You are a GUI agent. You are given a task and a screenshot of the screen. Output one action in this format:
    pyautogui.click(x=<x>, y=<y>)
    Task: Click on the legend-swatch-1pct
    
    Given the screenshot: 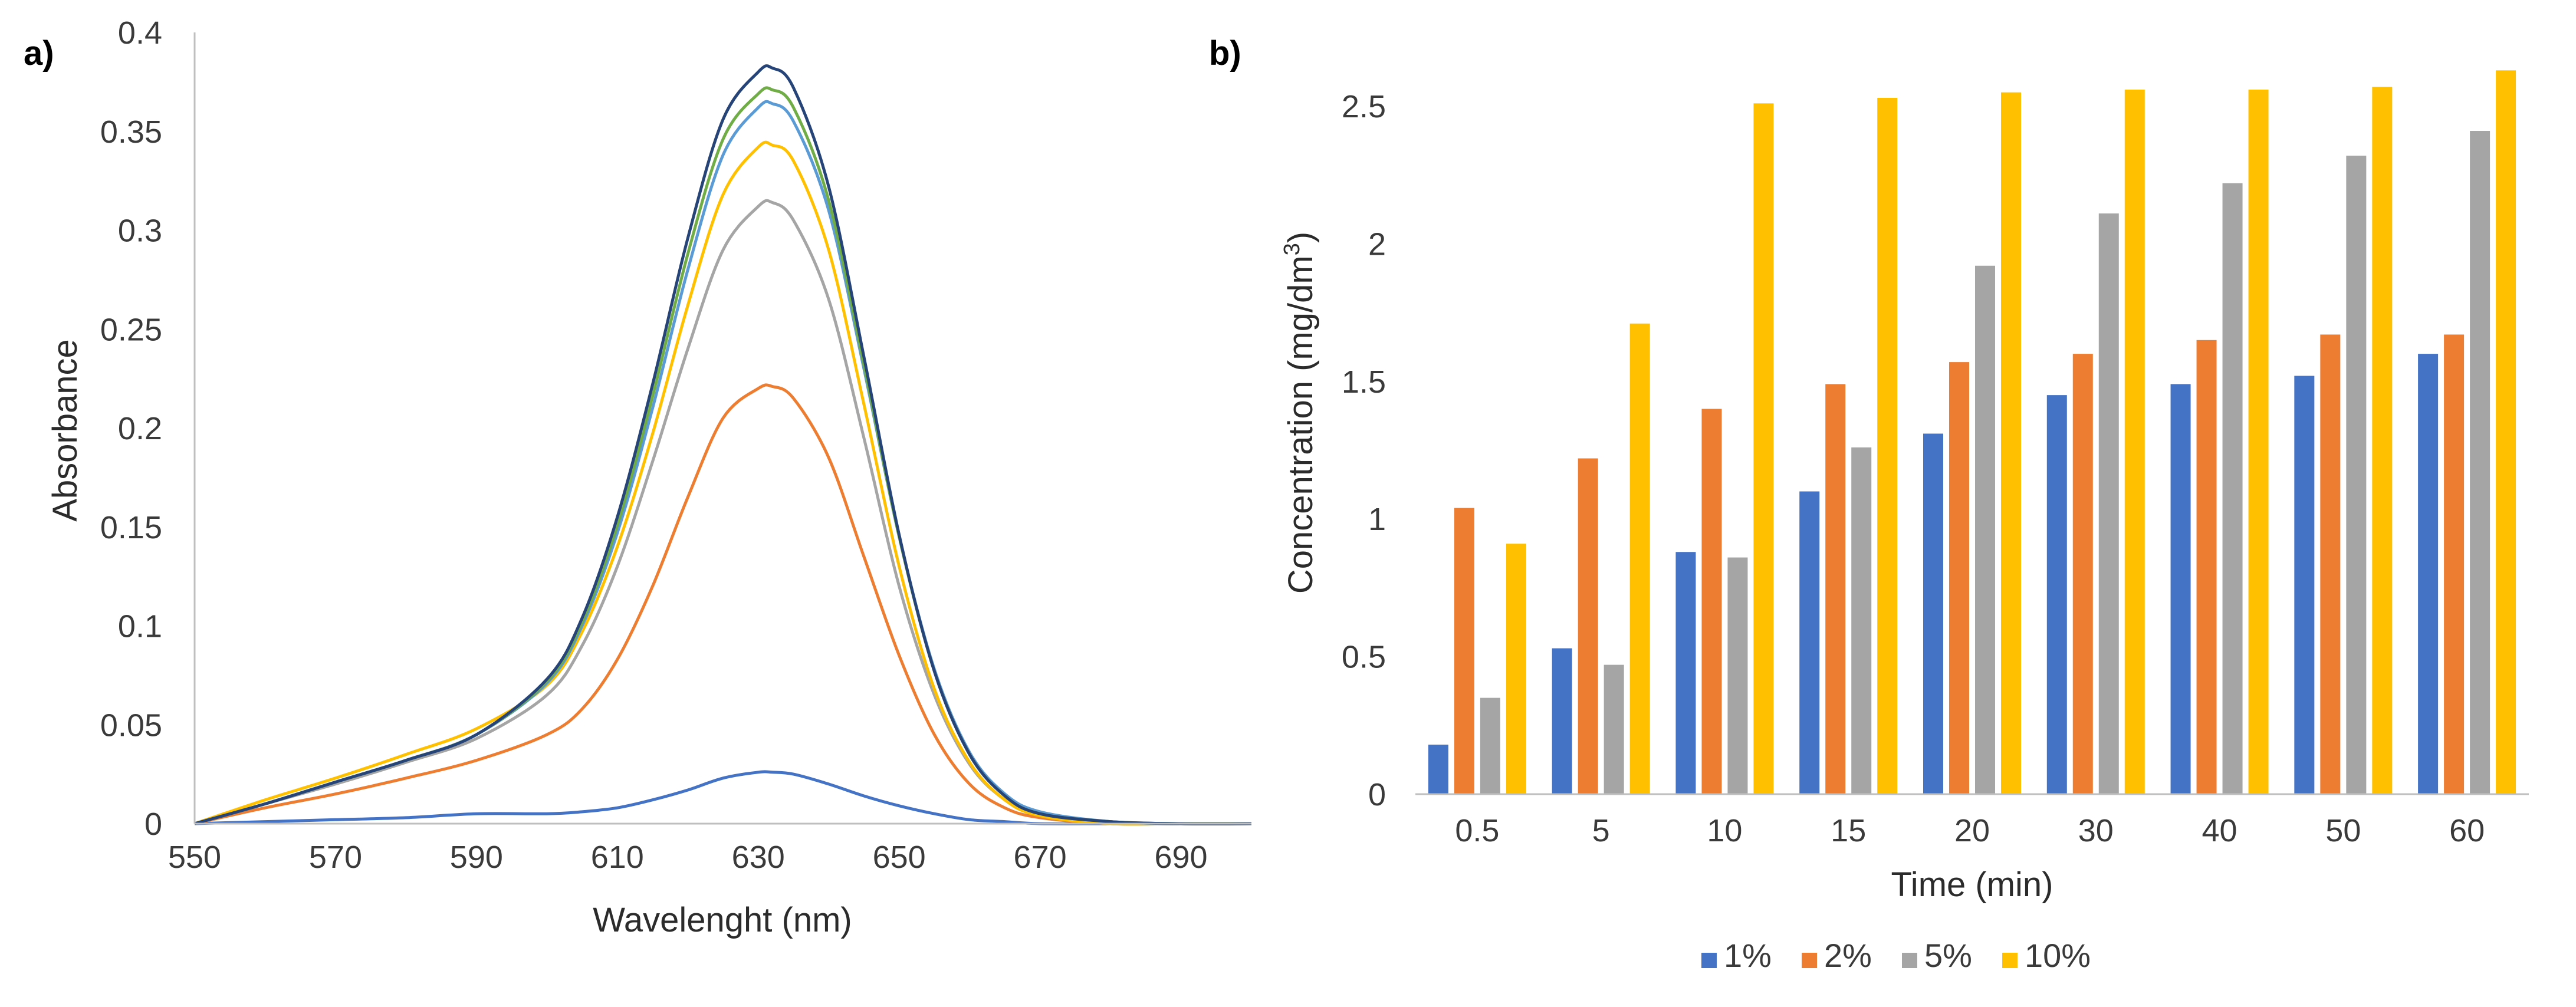 What is the action you would take?
    pyautogui.click(x=1709, y=961)
    